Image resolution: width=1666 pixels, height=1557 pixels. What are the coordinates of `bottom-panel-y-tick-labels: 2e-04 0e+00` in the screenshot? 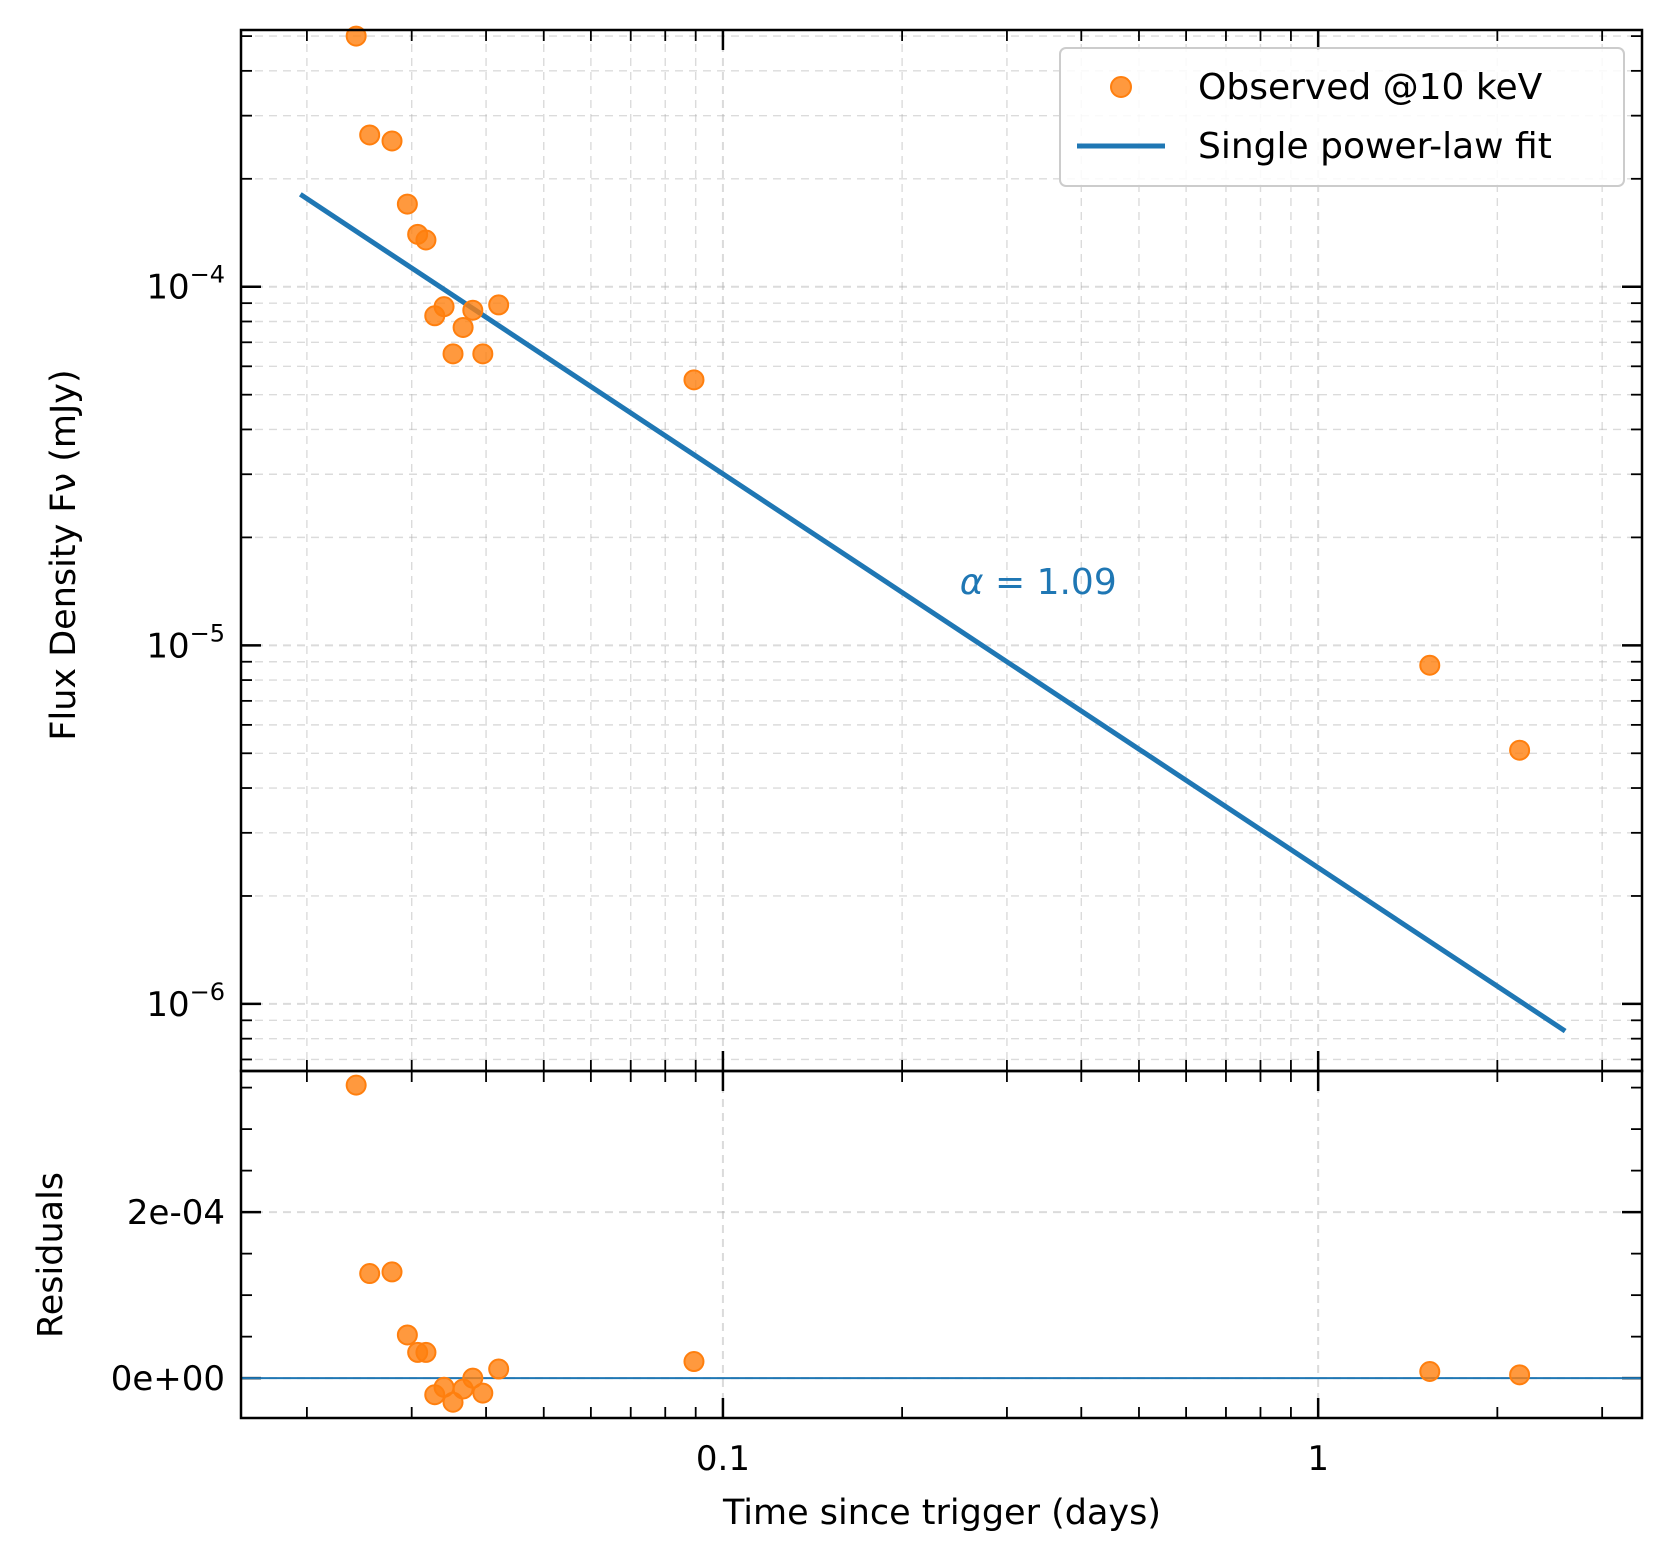 It's located at (168, 1296).